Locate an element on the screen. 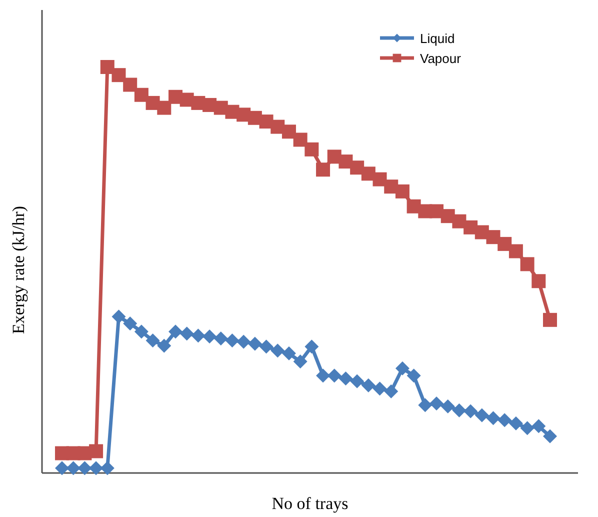  legend-label: Vapour is located at coordinates (441, 58).